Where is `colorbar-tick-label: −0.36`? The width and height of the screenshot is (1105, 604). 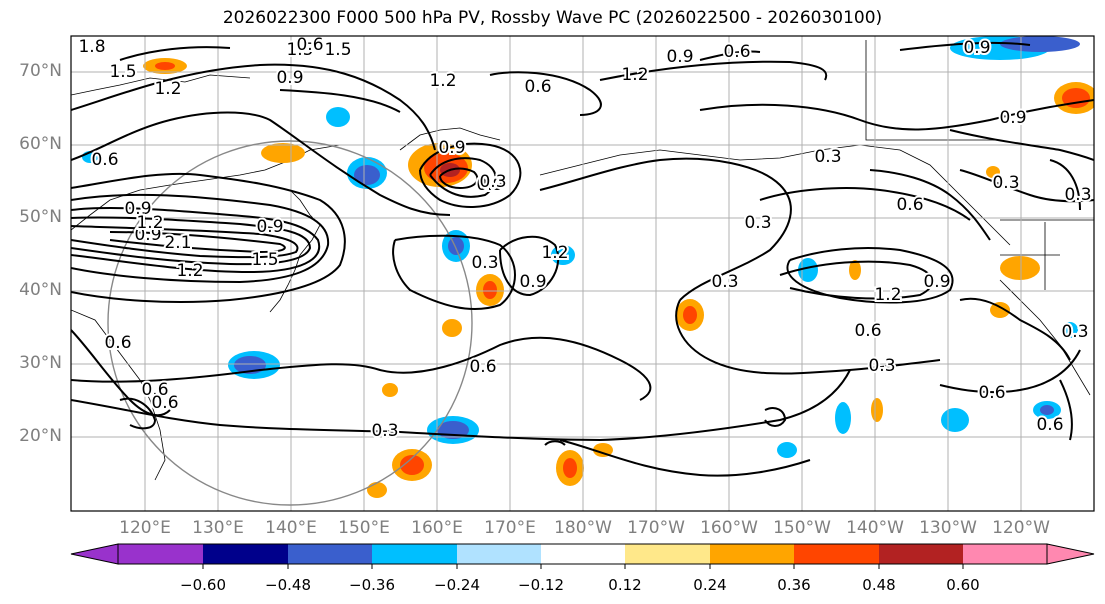 colorbar-tick-label: −0.36 is located at coordinates (372, 585).